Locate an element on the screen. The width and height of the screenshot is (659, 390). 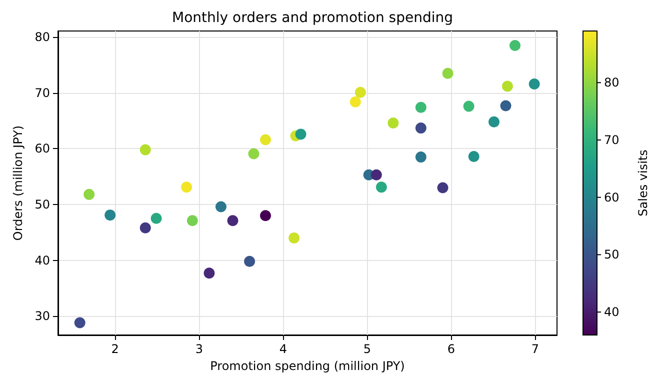
y-tick-label: 50 is located at coordinates (42, 204).